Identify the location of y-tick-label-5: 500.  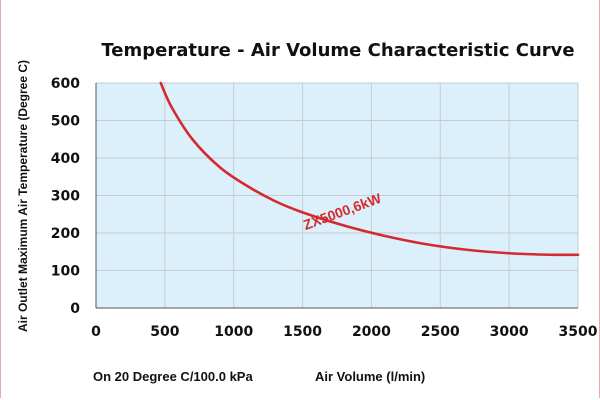
(65, 122).